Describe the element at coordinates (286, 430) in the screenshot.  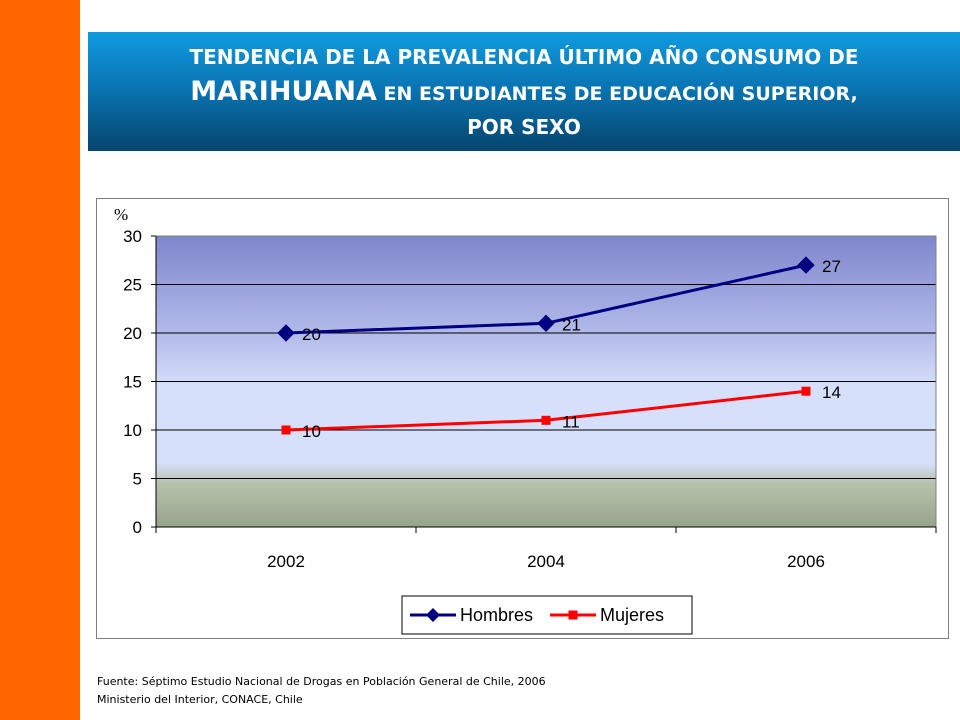
I see `point-mujeres-2002` at that location.